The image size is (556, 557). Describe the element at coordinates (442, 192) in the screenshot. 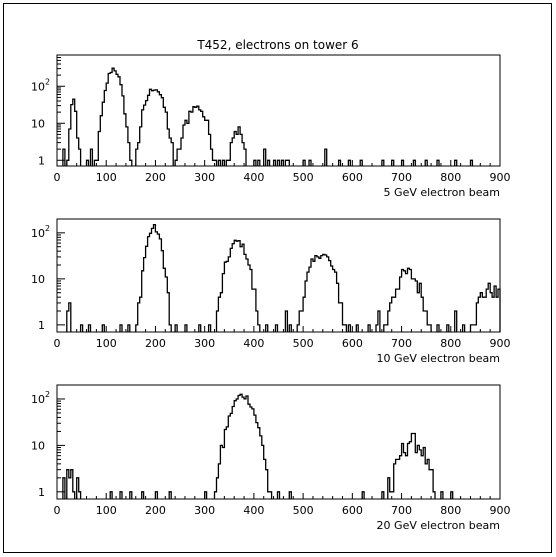

I see `x-axis-label: 5 GeV electron beam` at that location.